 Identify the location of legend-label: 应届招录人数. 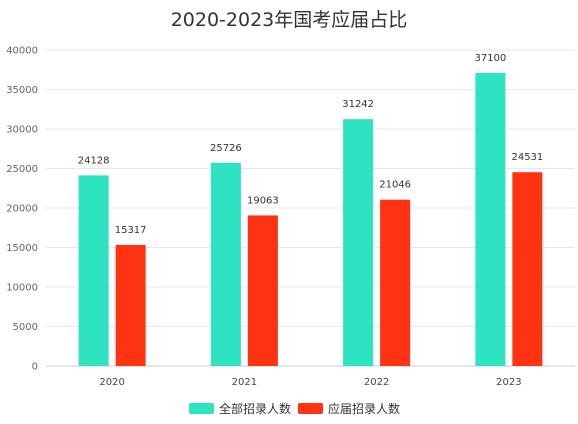
(364, 408).